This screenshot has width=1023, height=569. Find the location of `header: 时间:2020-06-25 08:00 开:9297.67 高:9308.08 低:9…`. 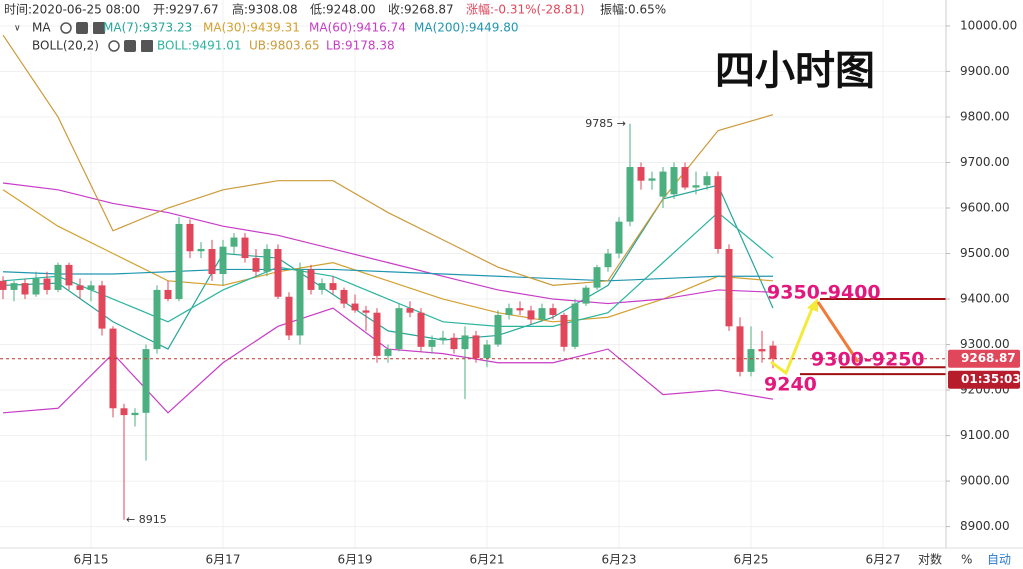

header: 时间:2020-06-25 08:00 开:9297.67 高:9308.08 低:9… is located at coordinates (335, 9).